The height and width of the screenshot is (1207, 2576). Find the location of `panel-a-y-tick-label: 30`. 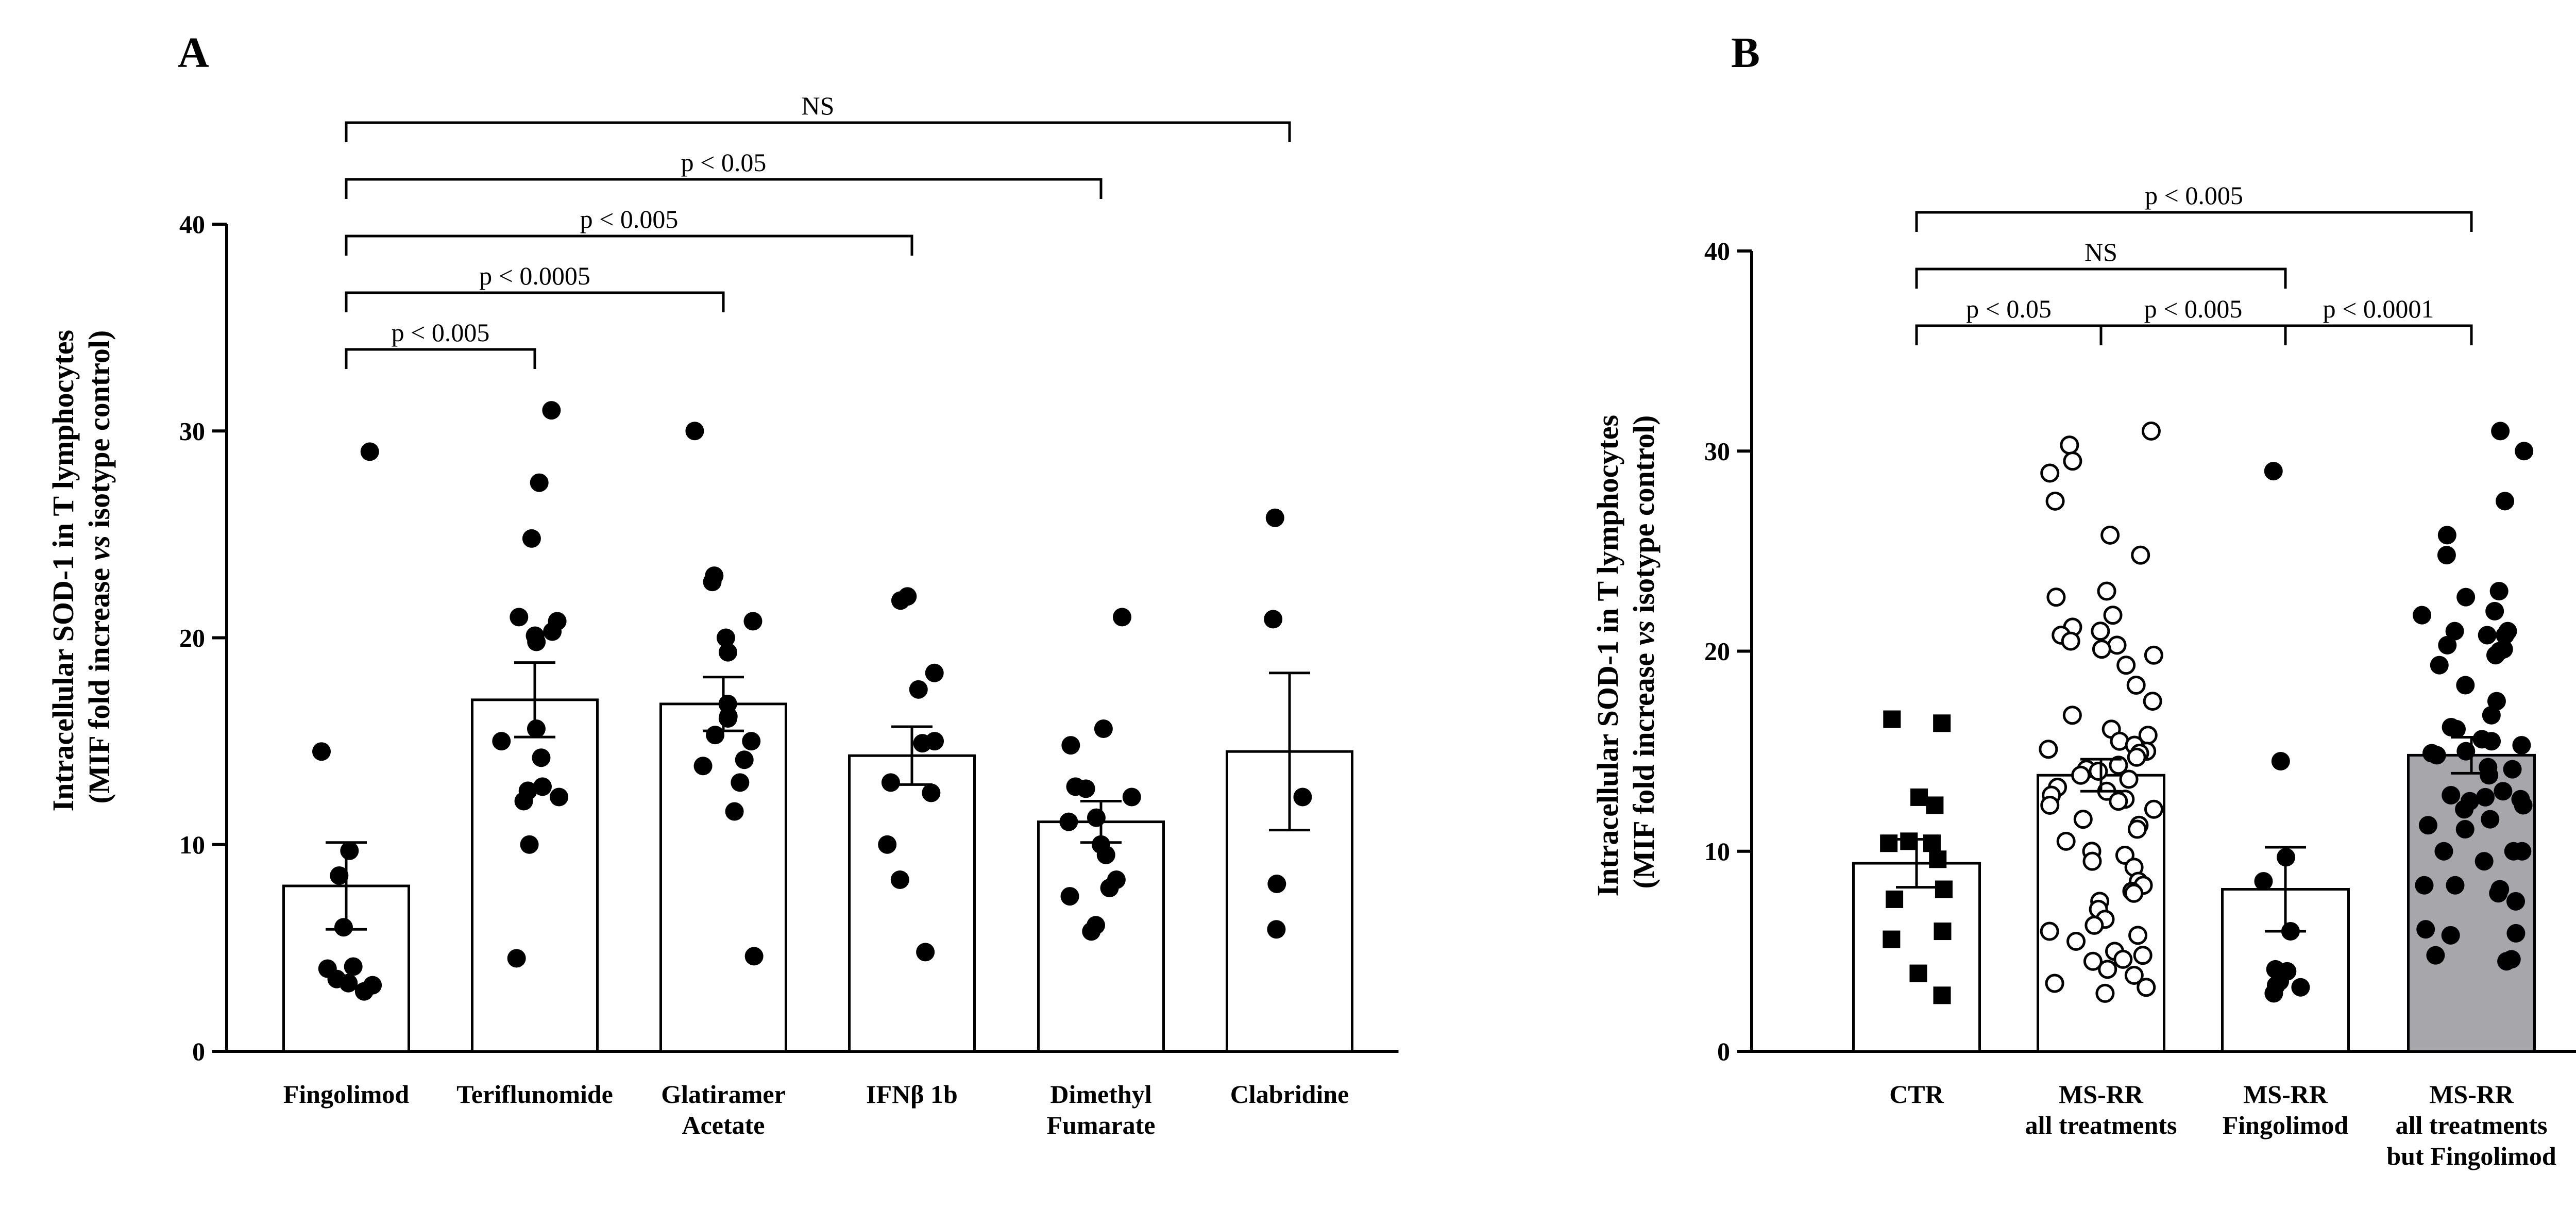

panel-a-y-tick-label: 30 is located at coordinates (192, 430).